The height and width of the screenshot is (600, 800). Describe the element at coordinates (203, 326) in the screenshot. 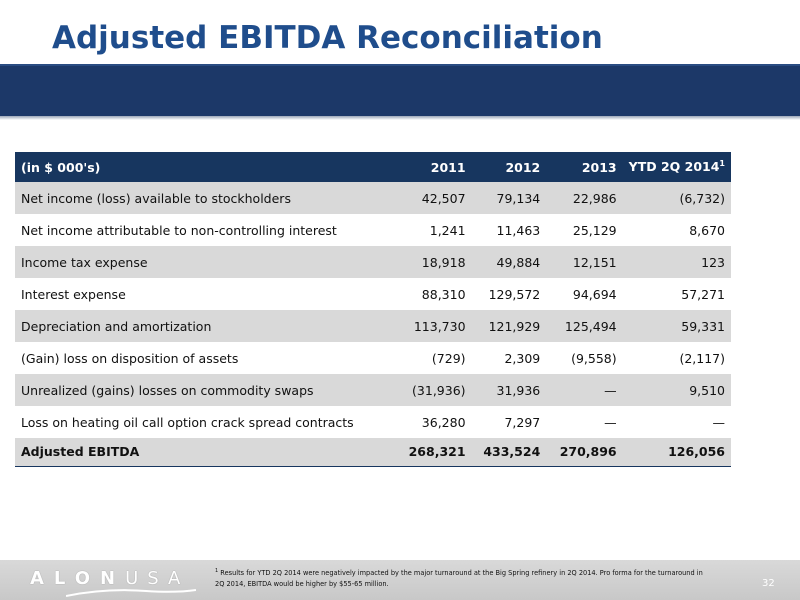

I see `row-label: Depreciation and amortization` at that location.